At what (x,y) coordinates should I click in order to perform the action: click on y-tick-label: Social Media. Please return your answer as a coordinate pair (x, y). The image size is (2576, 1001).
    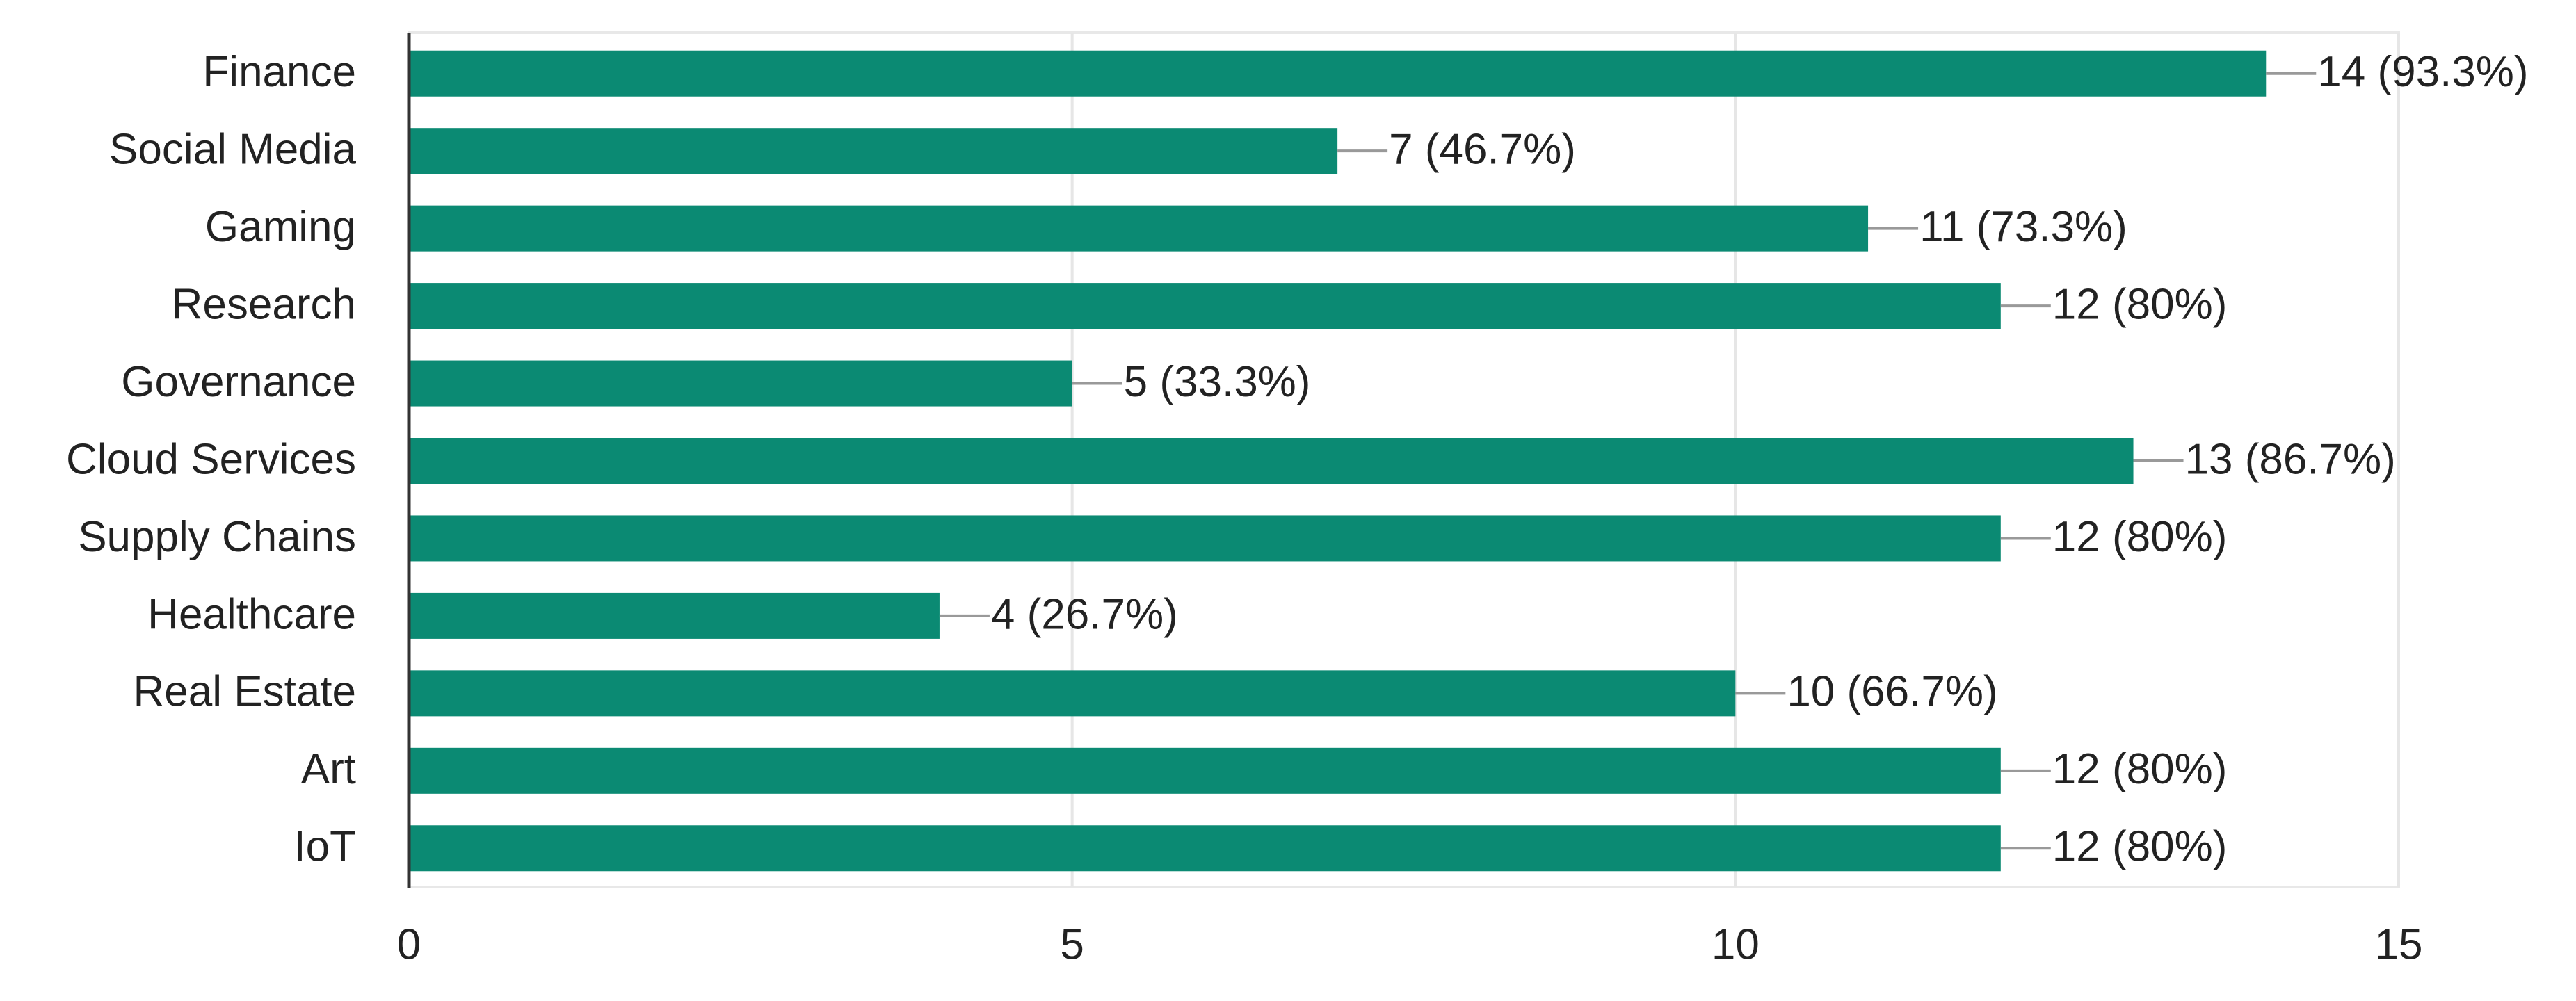
    Looking at the image, I should click on (232, 150).